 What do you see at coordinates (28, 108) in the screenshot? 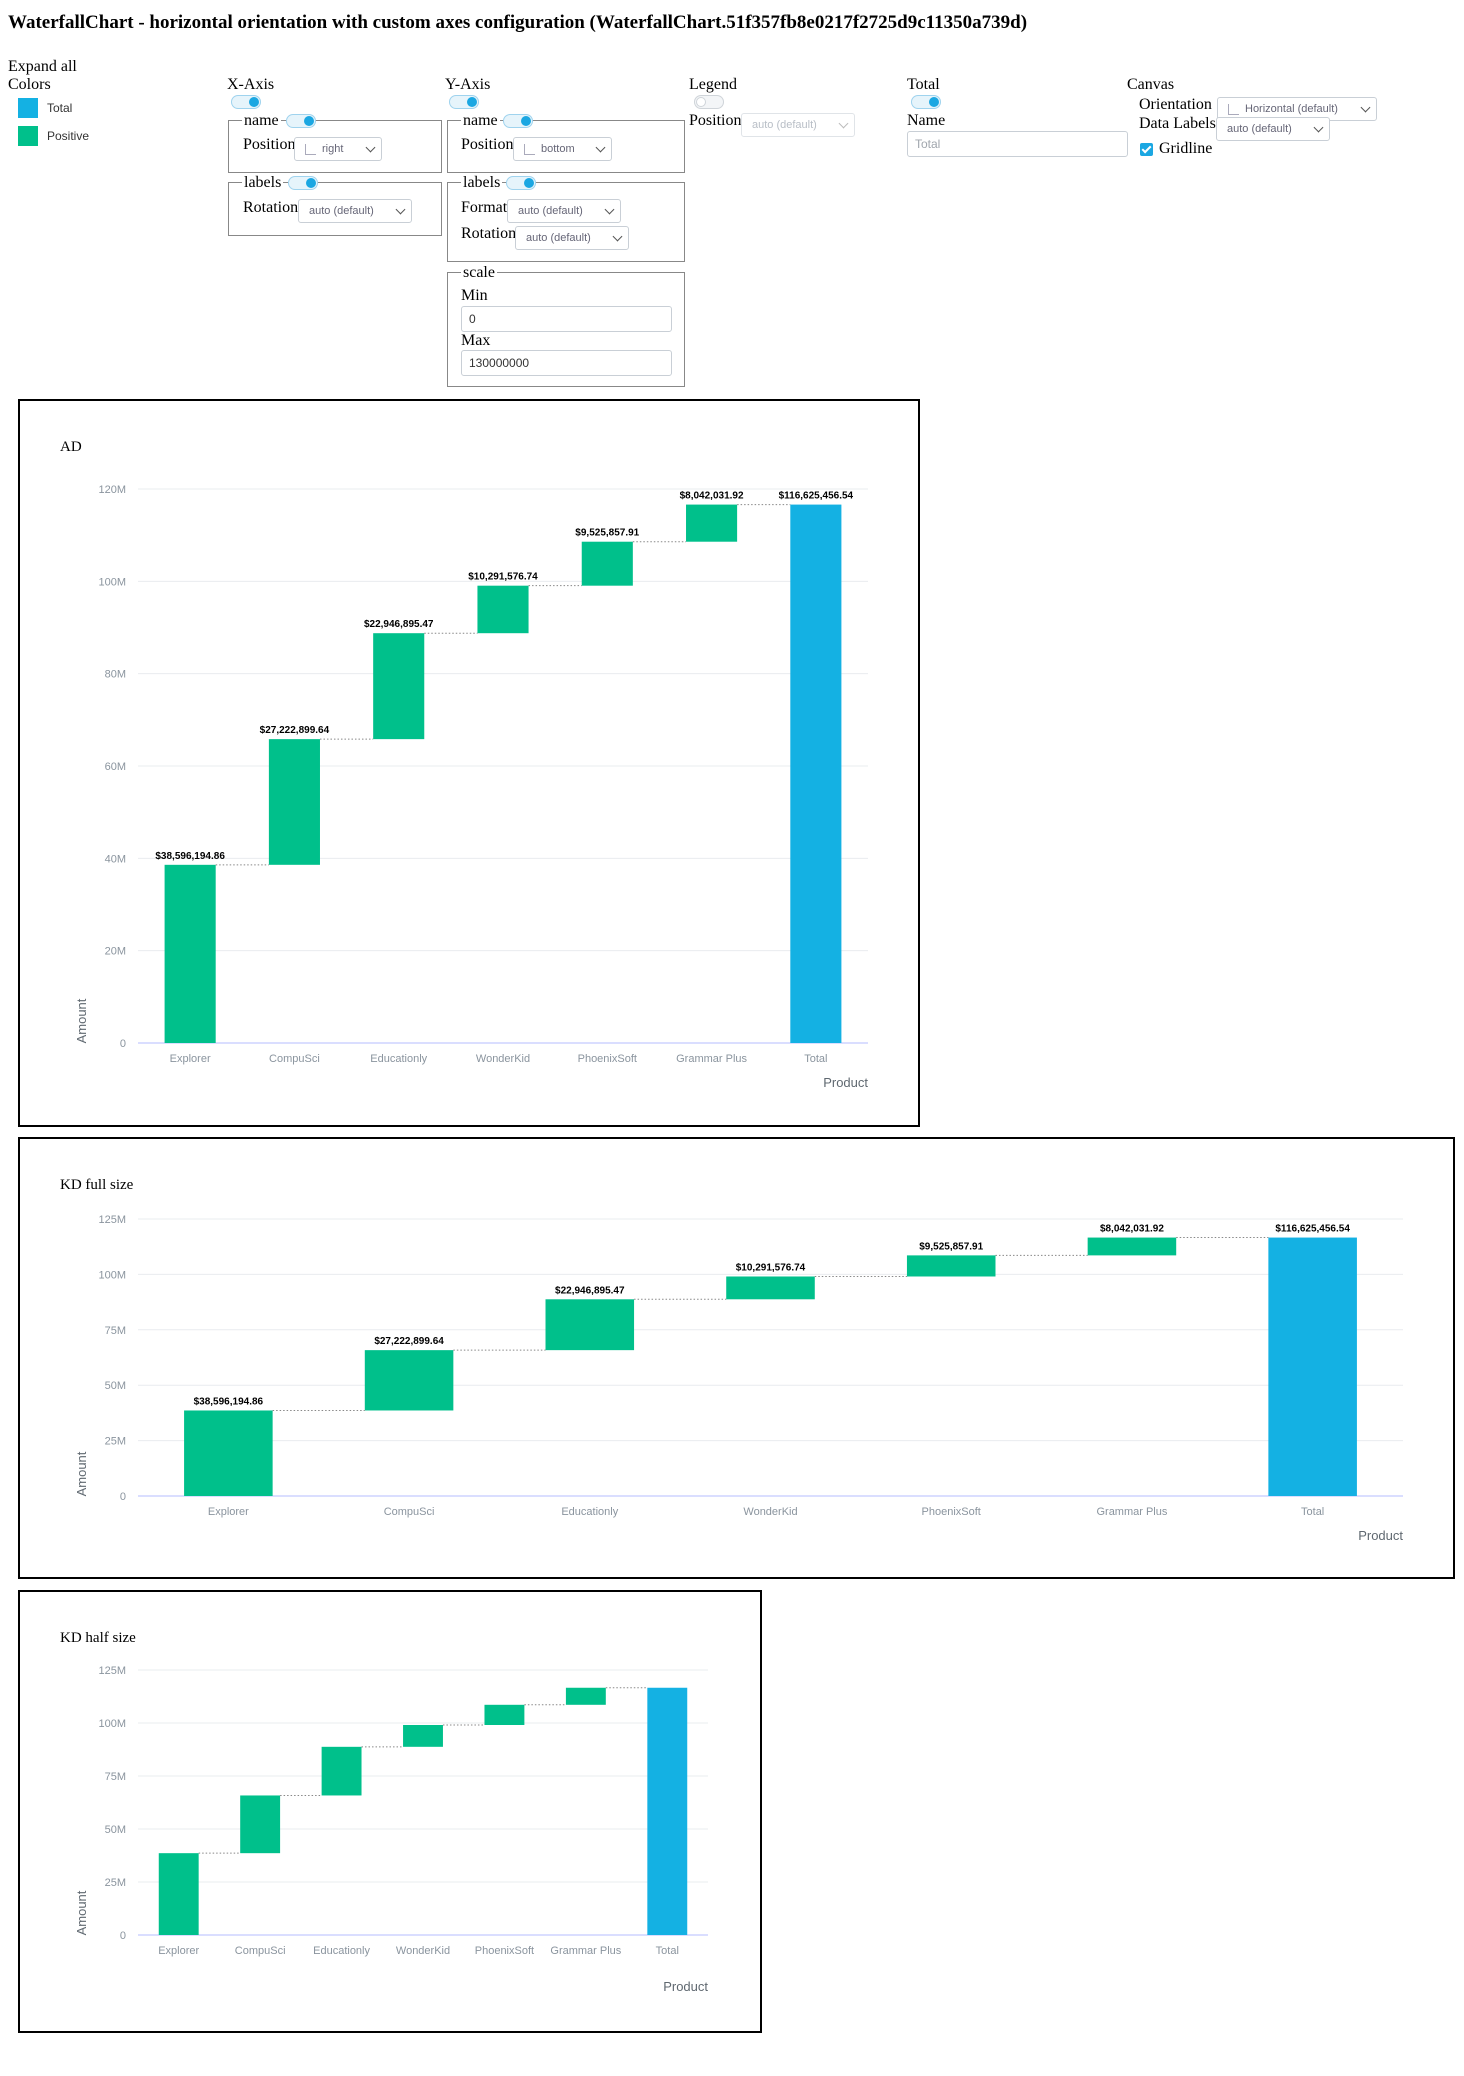
I see `legend-swatch-total` at bounding box center [28, 108].